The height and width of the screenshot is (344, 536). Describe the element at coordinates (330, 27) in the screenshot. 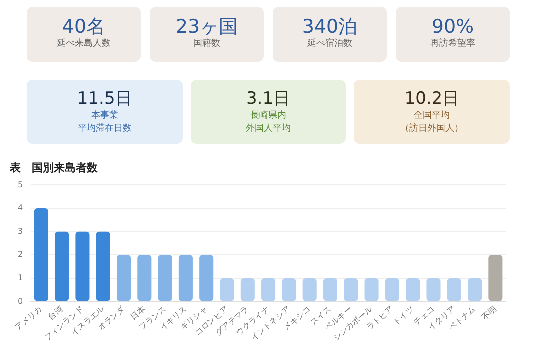

I see `text: 340泊` at that location.